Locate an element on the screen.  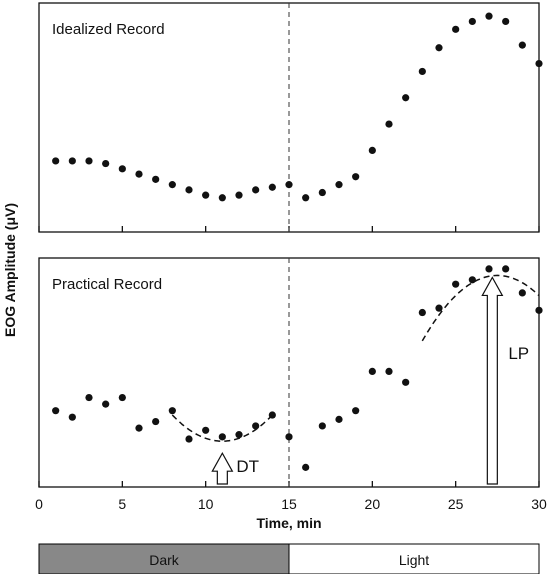
x-tick-label: 25 is located at coordinates (456, 504).